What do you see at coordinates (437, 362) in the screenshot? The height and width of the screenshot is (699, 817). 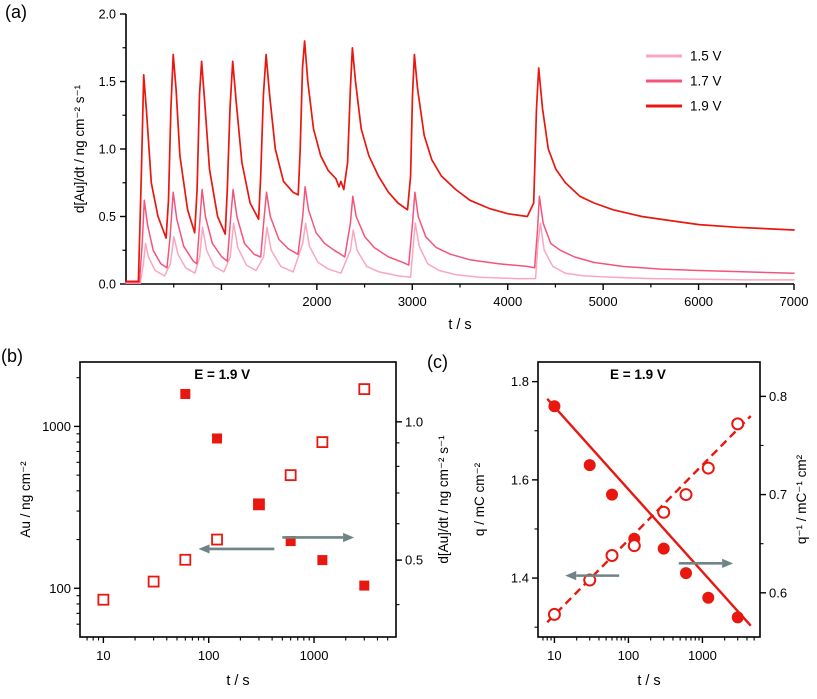 I see `panel-label-c: (c)` at bounding box center [437, 362].